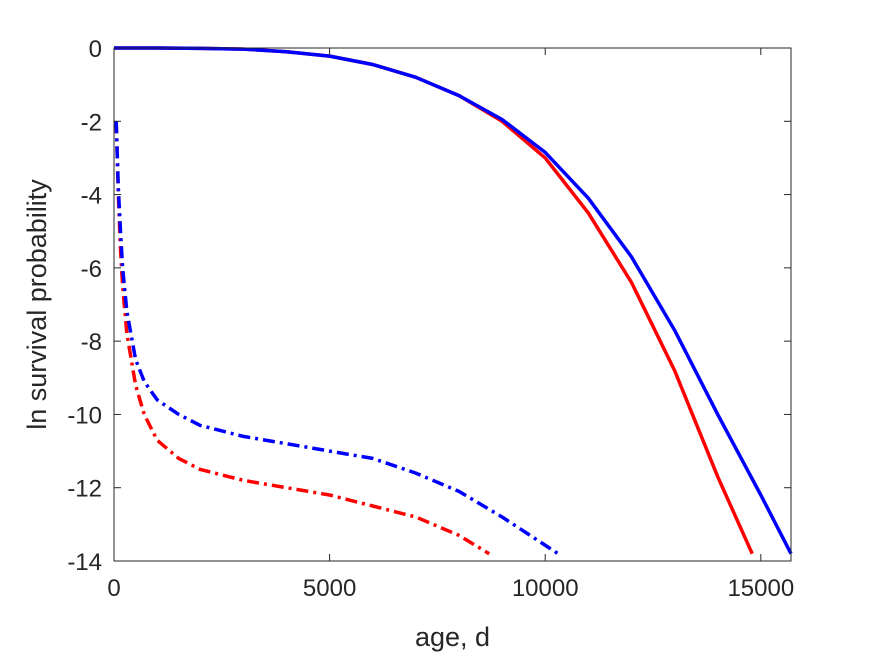 This screenshot has width=875, height=656. Describe the element at coordinates (84, 415) in the screenshot. I see `y-tick-label: -10` at that location.